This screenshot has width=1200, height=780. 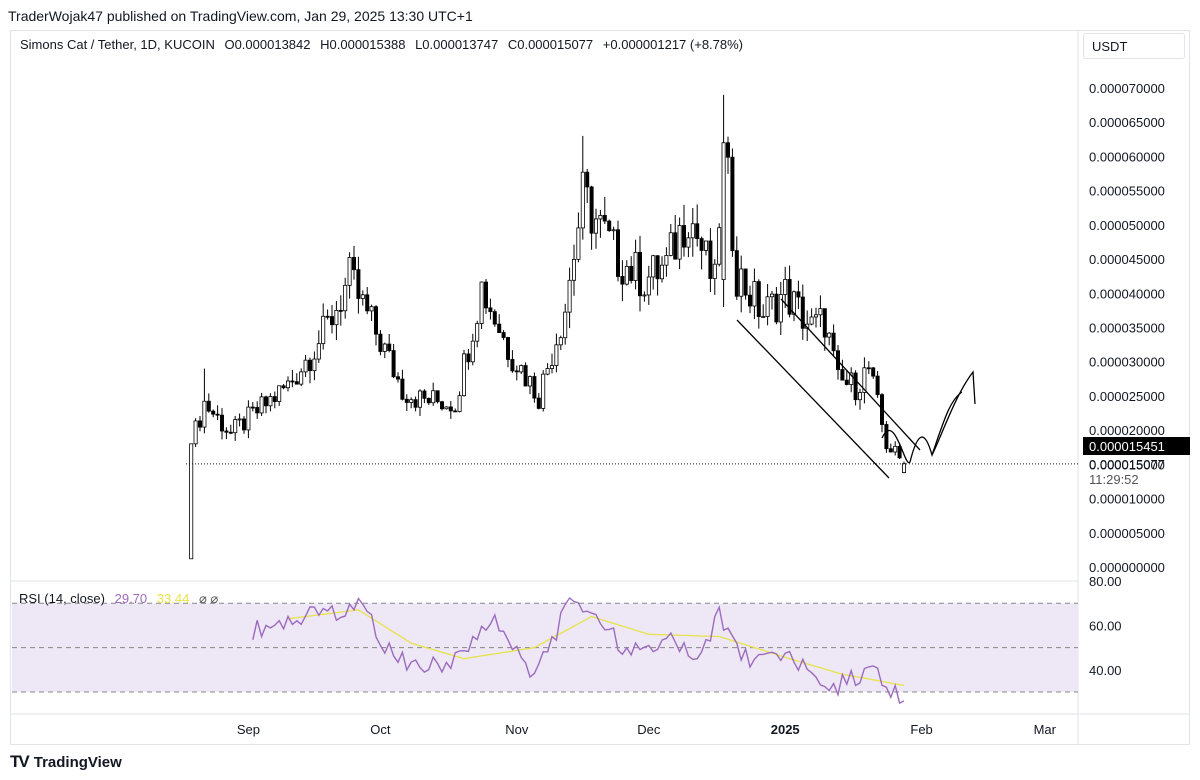 What do you see at coordinates (62, 598) in the screenshot?
I see `rsi-title: RSI (14, close)` at bounding box center [62, 598].